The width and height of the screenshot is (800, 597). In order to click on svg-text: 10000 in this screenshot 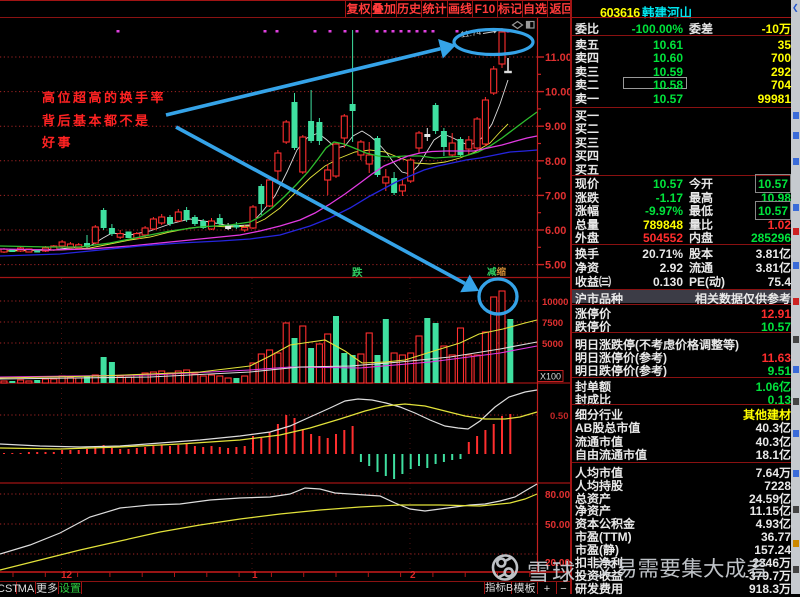, I will do `click(555, 301)`.